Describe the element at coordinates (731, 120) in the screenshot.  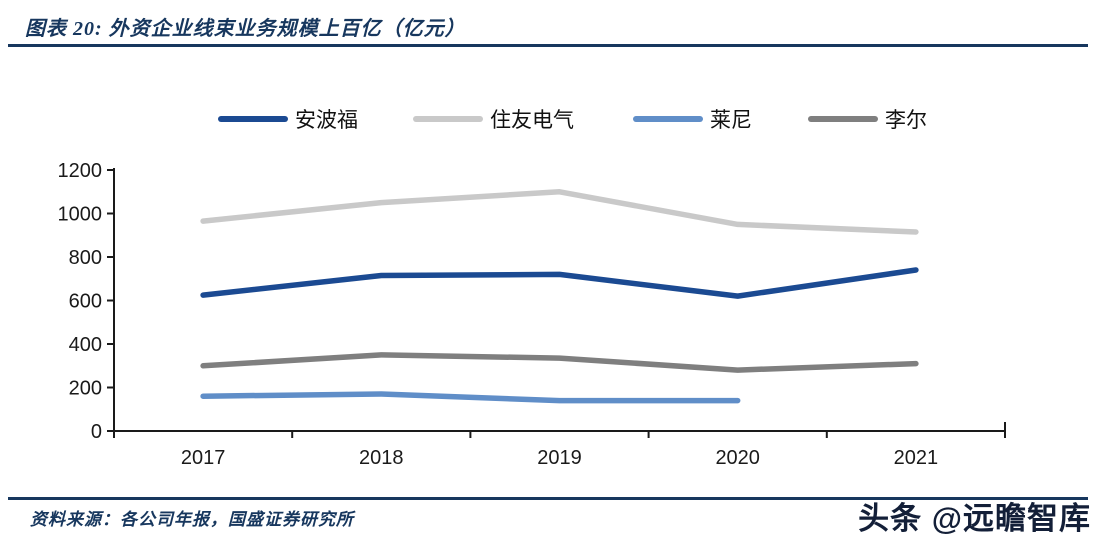
I see `legend-label-leoni: 莱尼` at that location.